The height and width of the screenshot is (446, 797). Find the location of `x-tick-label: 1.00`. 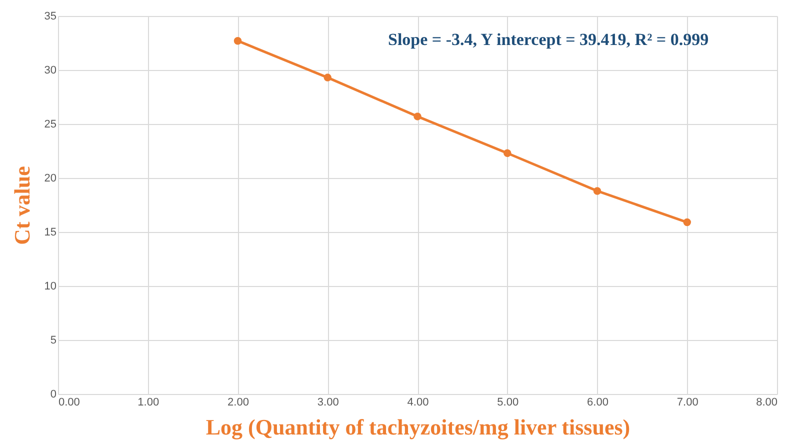

x-tick-label: 1.00 is located at coordinates (149, 402).